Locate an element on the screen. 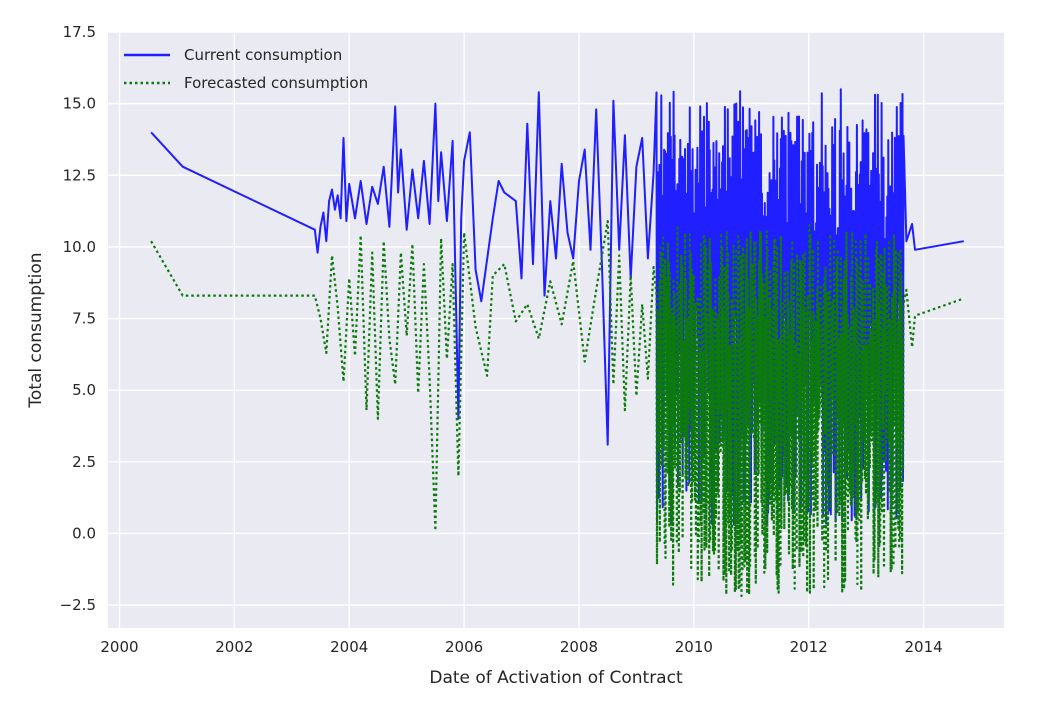 The height and width of the screenshot is (708, 1038). x-tick-label: 2014 is located at coordinates (923, 647).